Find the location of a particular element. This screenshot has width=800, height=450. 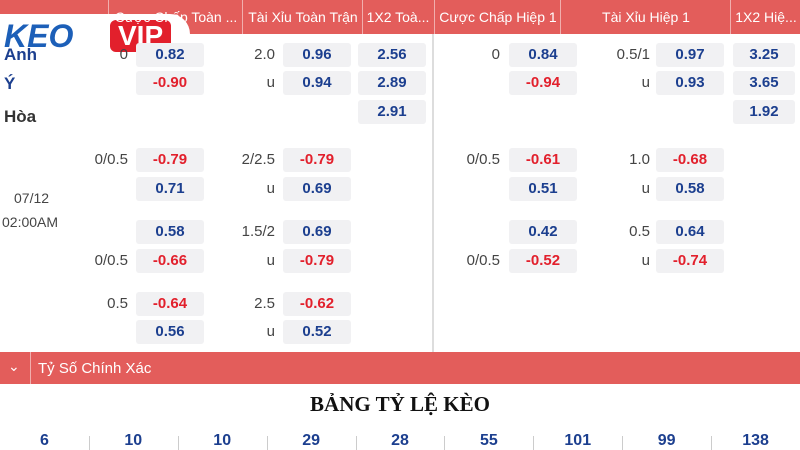

odds-cell: 2.91 is located at coordinates (392, 112).